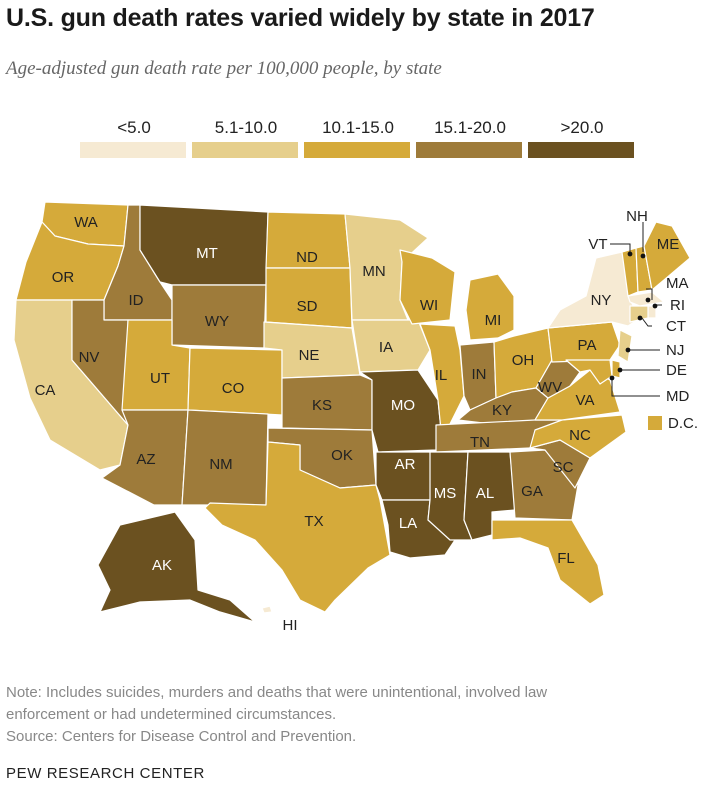 This screenshot has height=789, width=710. Describe the element at coordinates (445, 493) in the screenshot. I see `label-MS: MS` at that location.